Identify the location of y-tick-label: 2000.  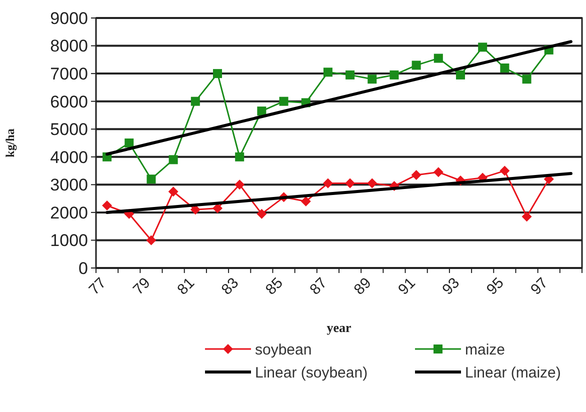
(69, 212).